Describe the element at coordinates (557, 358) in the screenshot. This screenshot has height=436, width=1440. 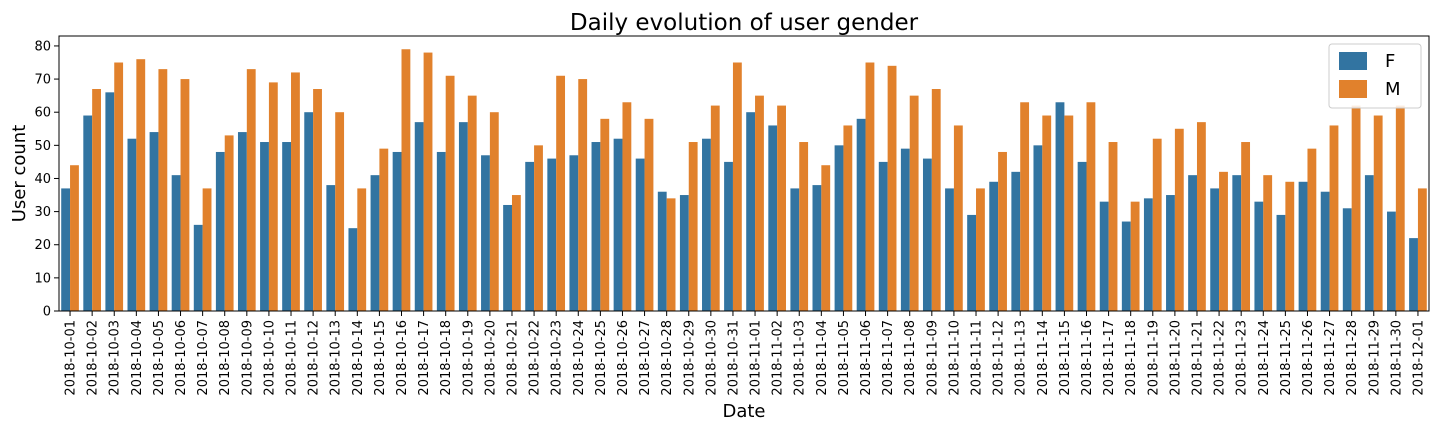
I see `x-tick-label: 2018-10-23` at that location.